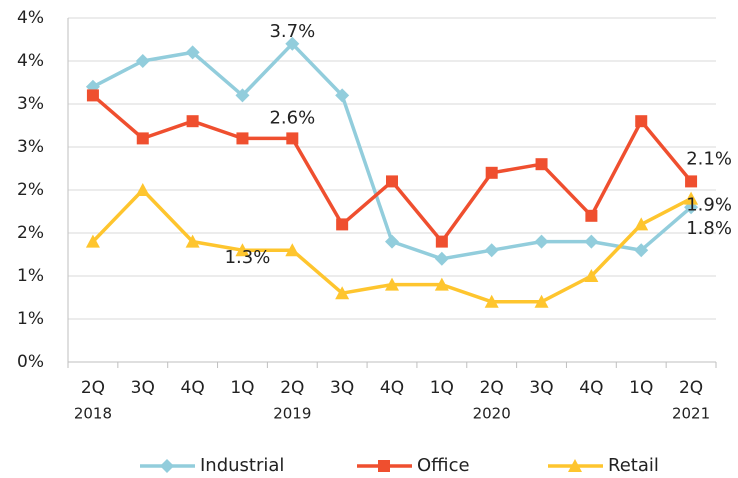  Describe the element at coordinates (633, 465) in the screenshot. I see `legend-label: Retail` at that location.